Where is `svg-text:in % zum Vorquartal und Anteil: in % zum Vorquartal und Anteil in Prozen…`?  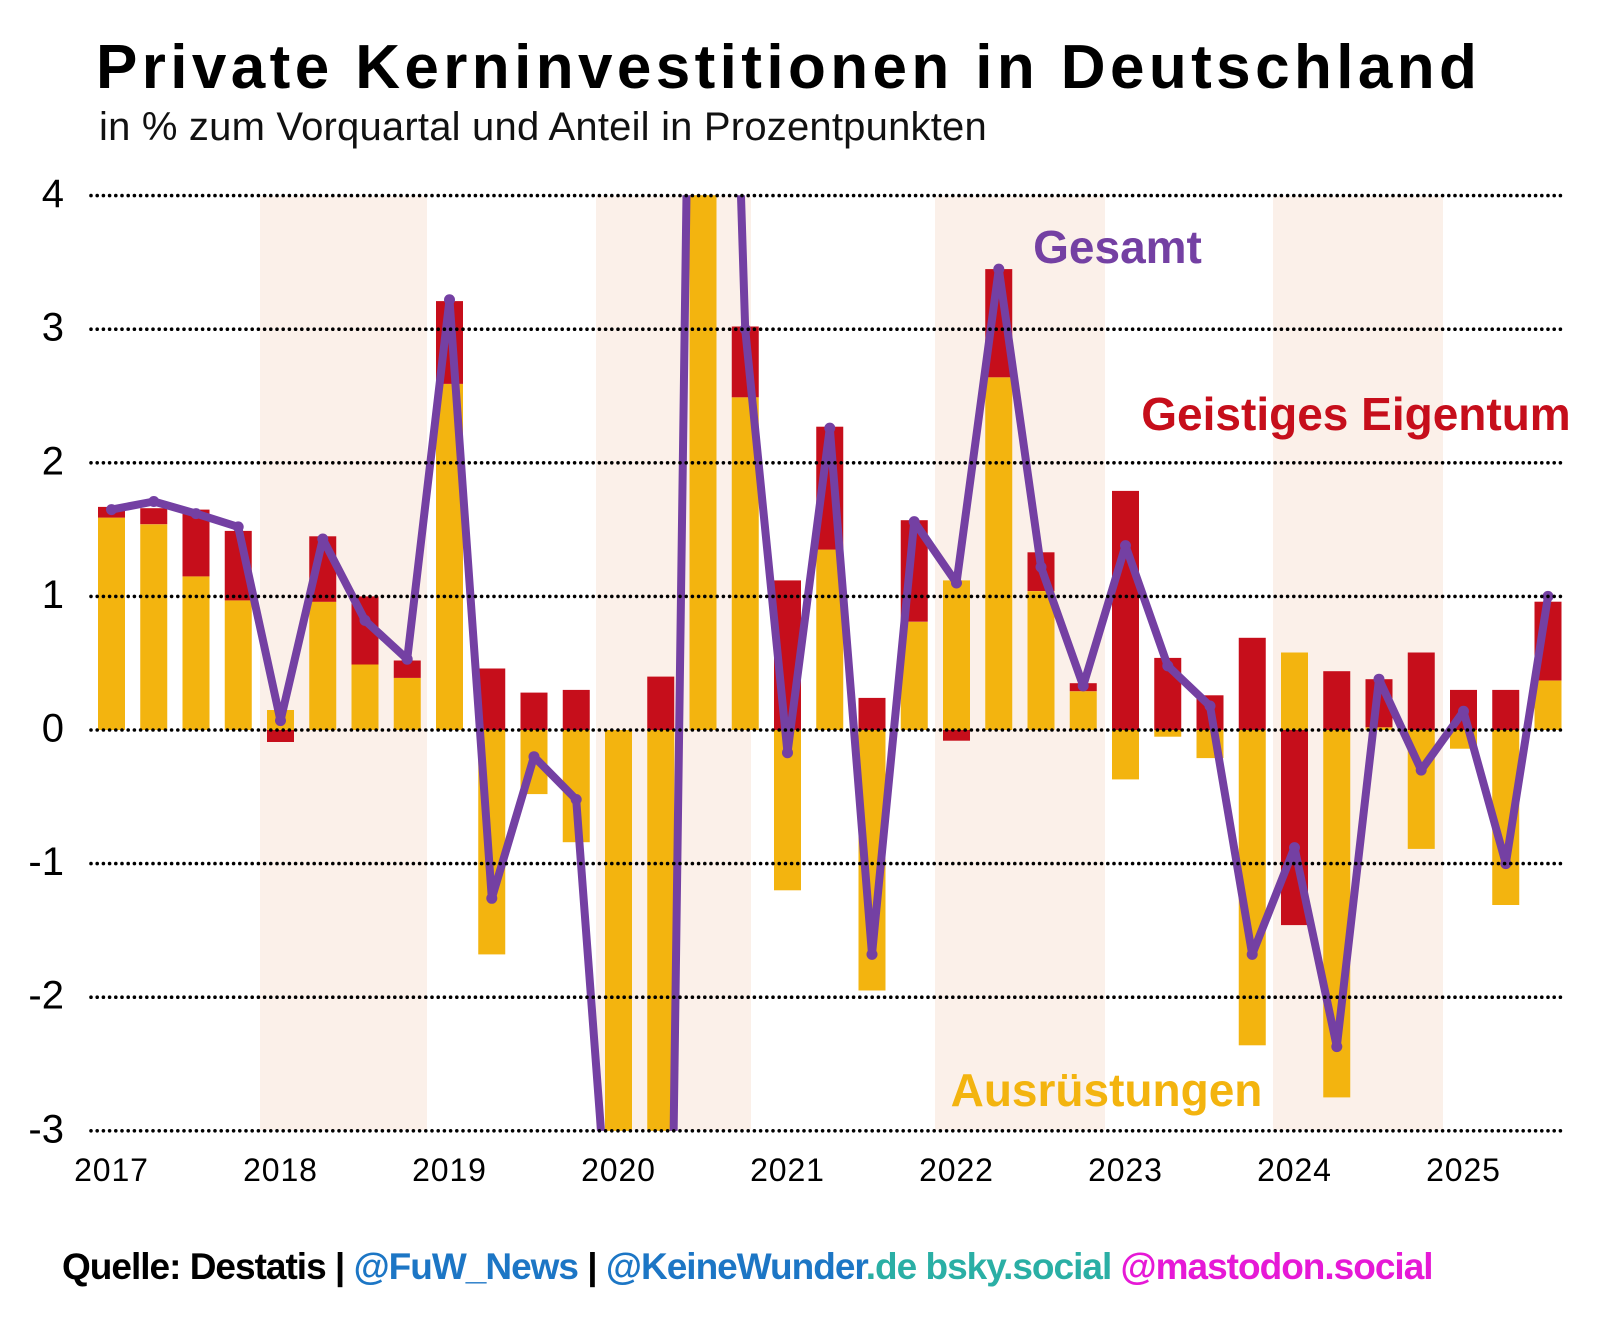 svg-text:in % zum Vorquartal und Anteil: in % zum Vorquartal und Anteil in Prozen… is located at coordinates (543, 127).